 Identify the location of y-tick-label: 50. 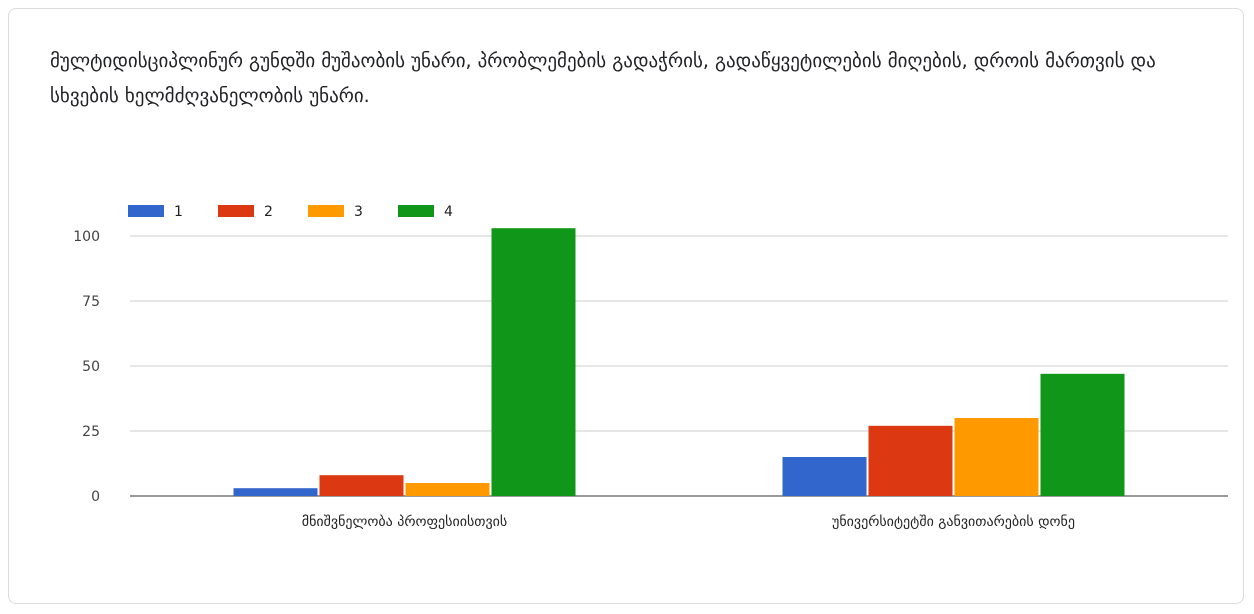
(91, 367).